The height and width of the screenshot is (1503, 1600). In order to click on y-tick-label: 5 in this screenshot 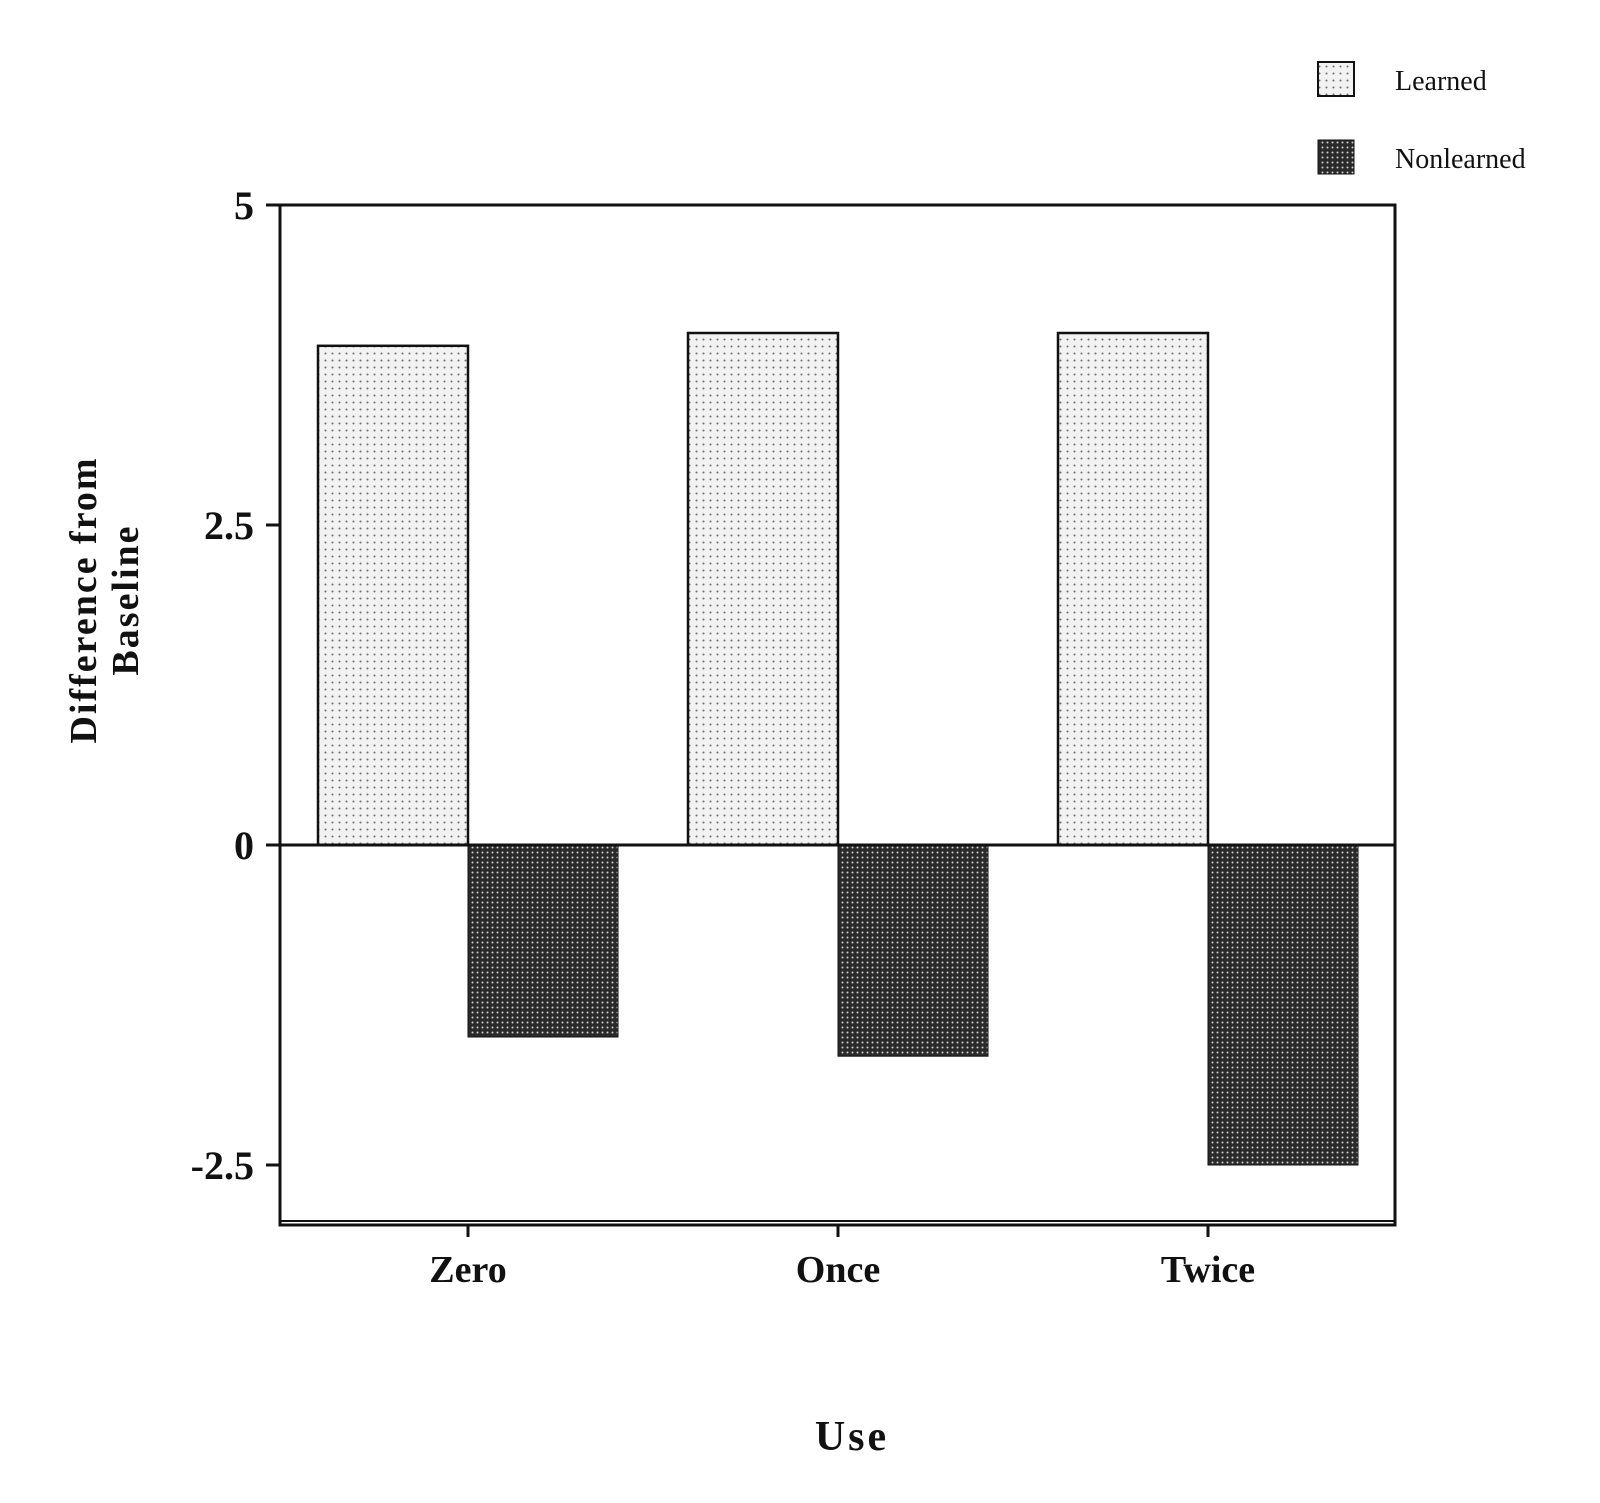, I will do `click(244, 205)`.